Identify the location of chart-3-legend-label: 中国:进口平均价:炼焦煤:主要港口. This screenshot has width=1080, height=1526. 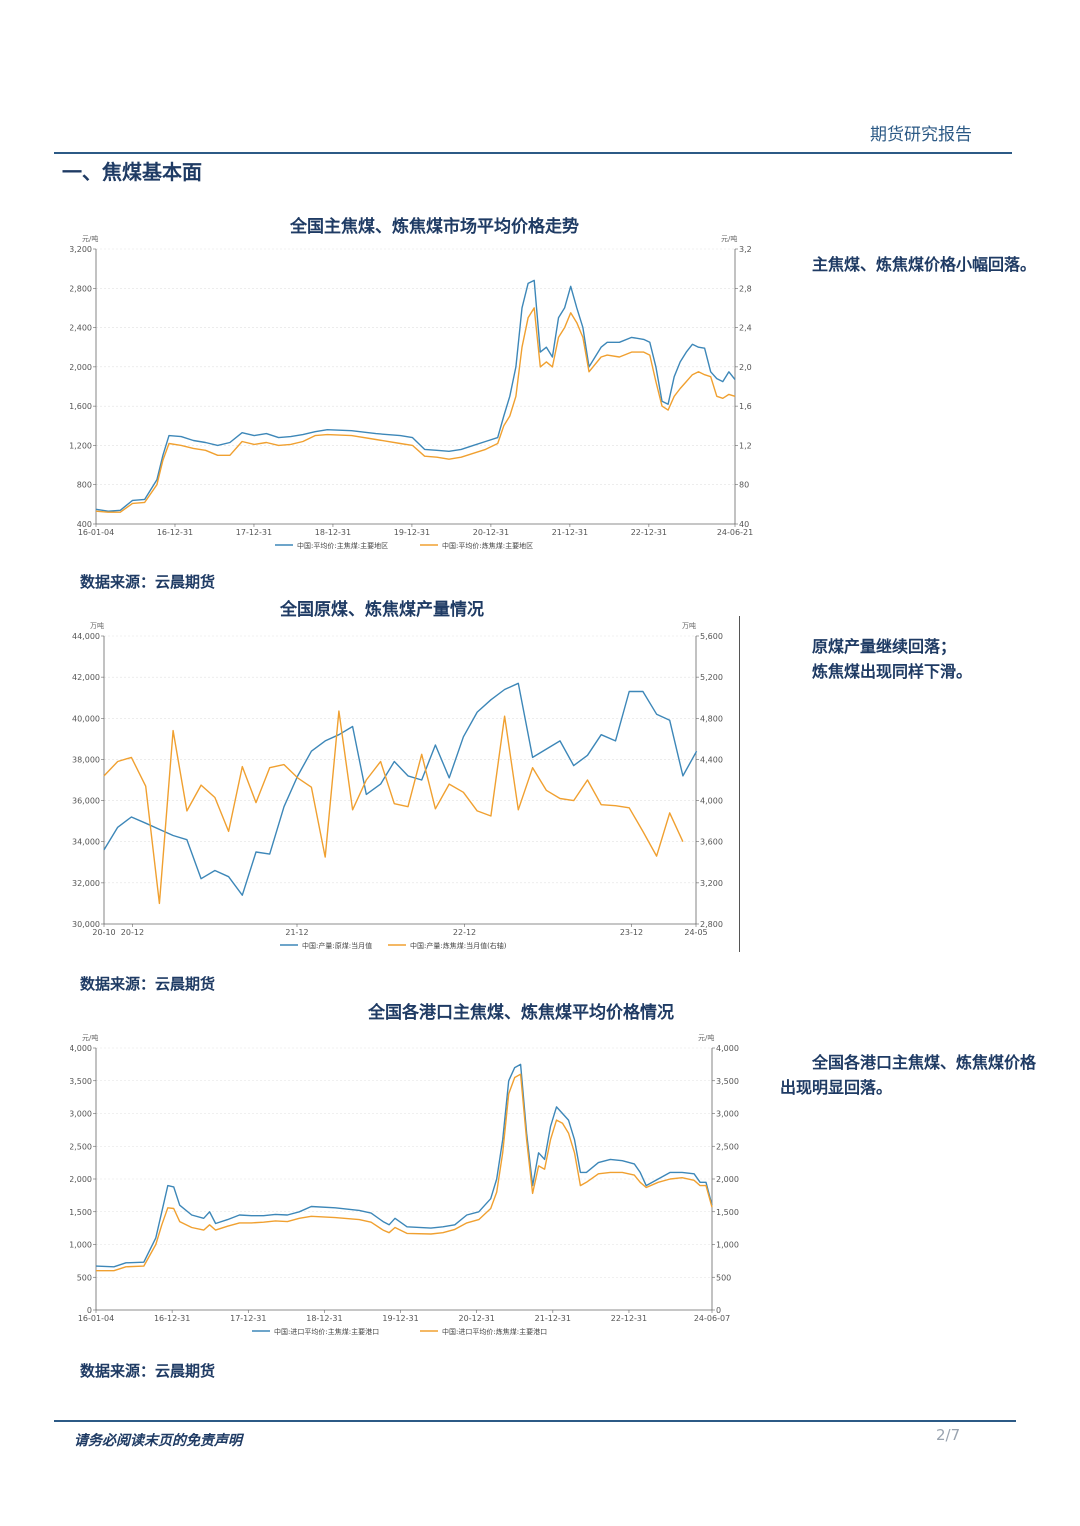
(494, 1331).